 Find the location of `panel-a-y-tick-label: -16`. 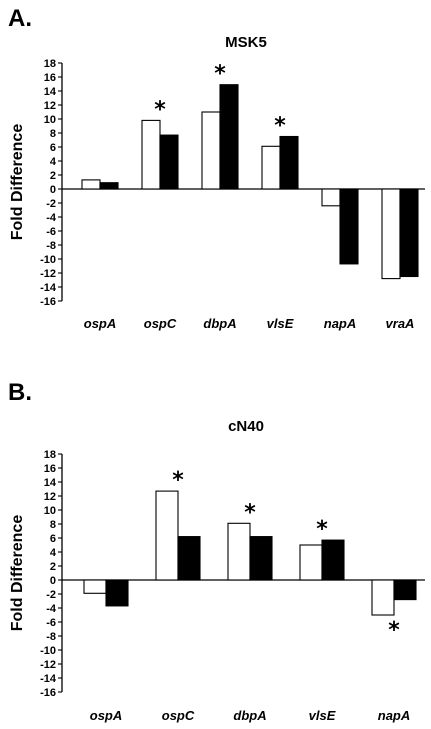

panel-a-y-tick-label: -16 is located at coordinates (48, 302).